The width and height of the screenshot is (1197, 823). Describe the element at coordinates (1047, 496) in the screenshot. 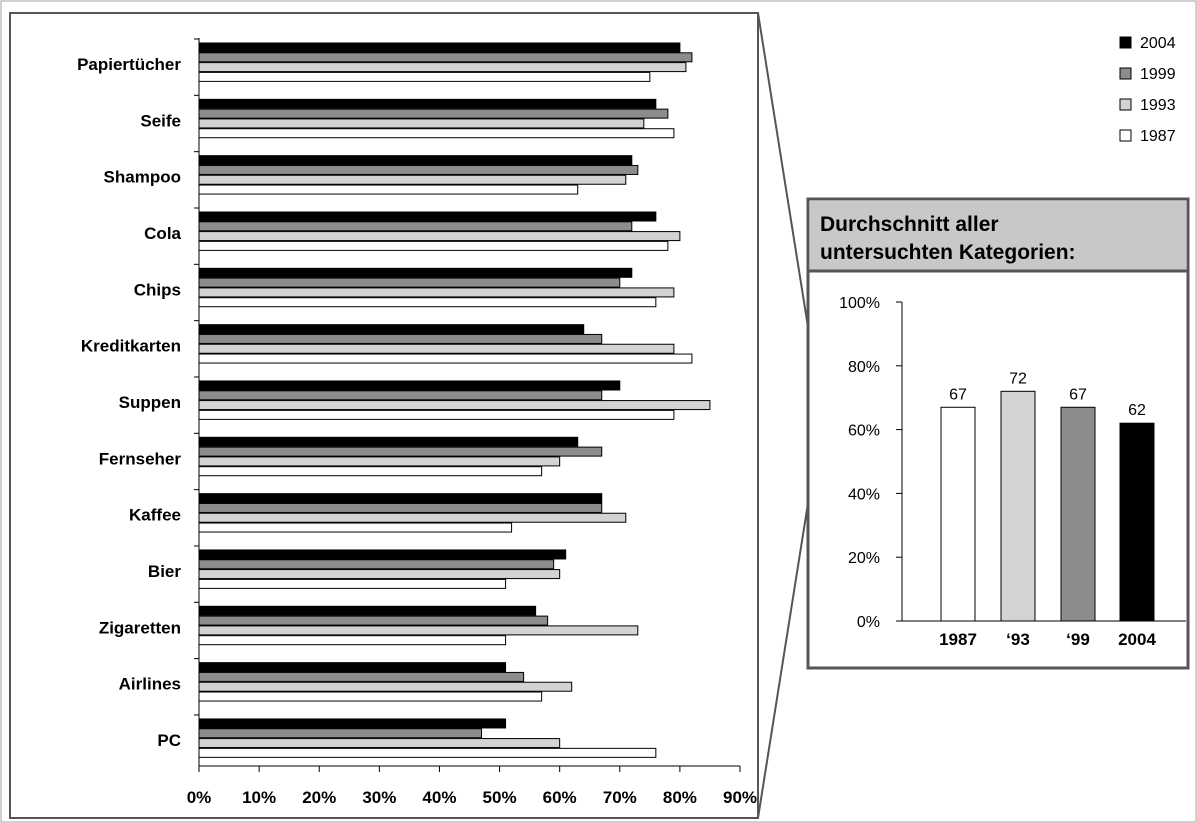

I see `inset-bars: 67 72 67 62` at that location.